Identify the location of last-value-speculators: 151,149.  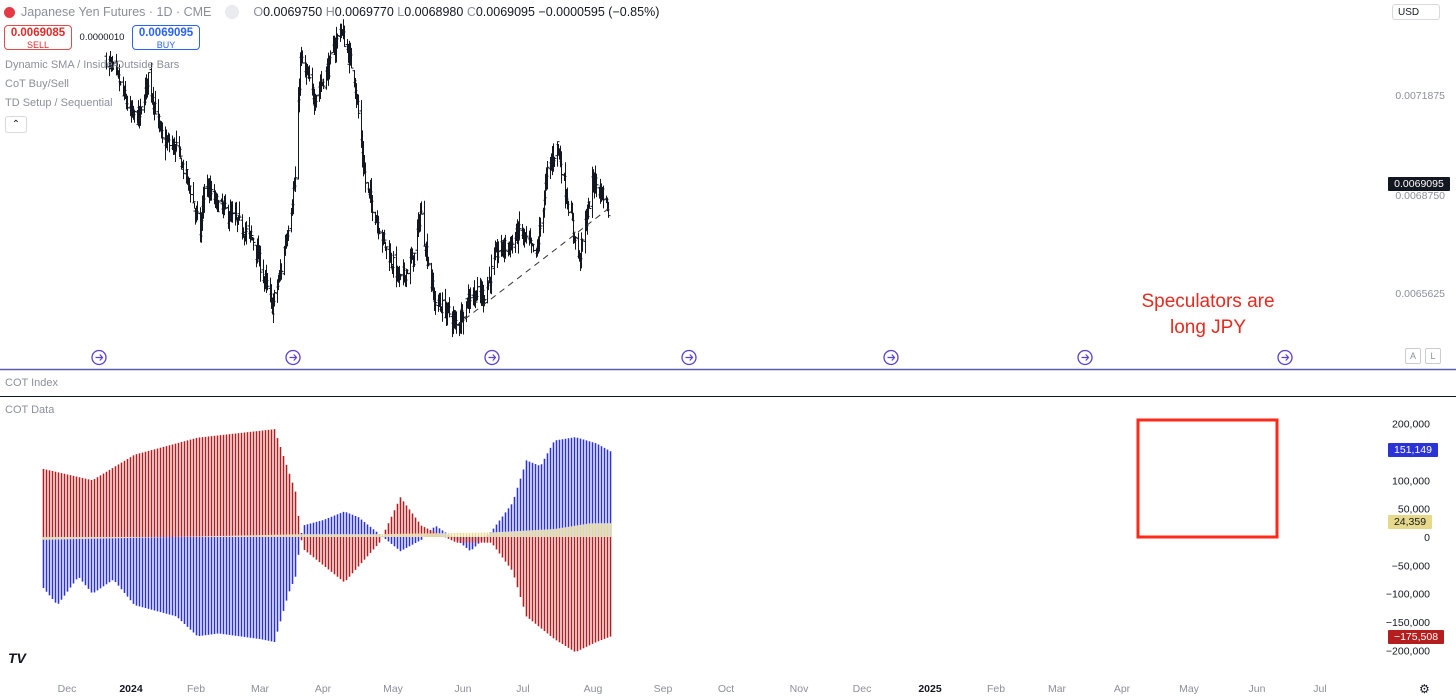
(1413, 450).